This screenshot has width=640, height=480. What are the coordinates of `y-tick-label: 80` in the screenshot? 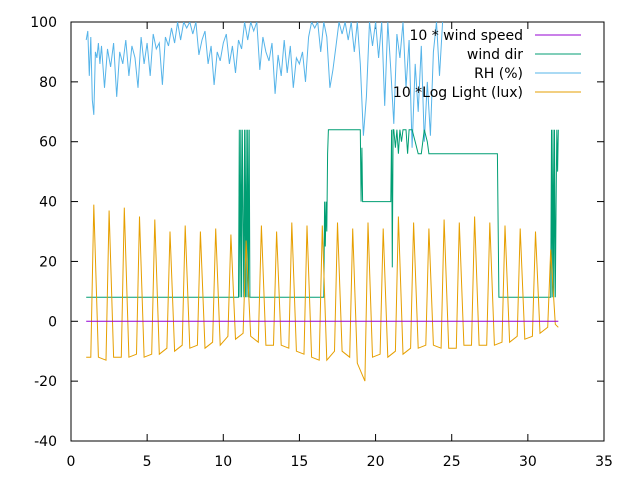 It's located at (48, 83).